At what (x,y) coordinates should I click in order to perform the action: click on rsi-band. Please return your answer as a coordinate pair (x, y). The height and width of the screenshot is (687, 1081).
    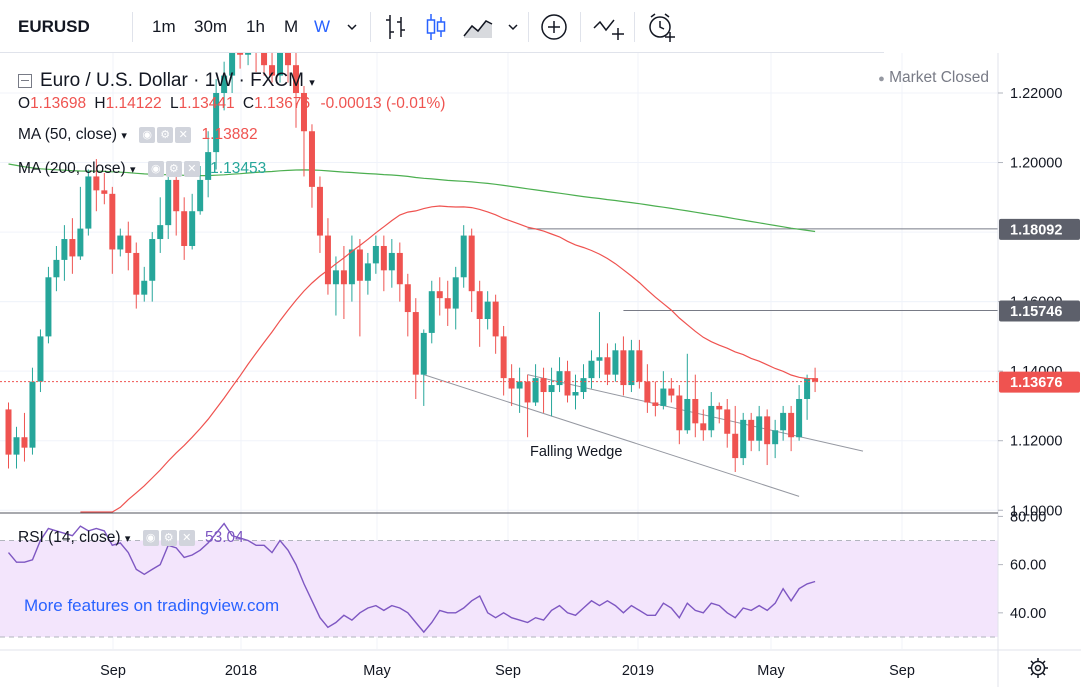
    Looking at the image, I should click on (499, 588).